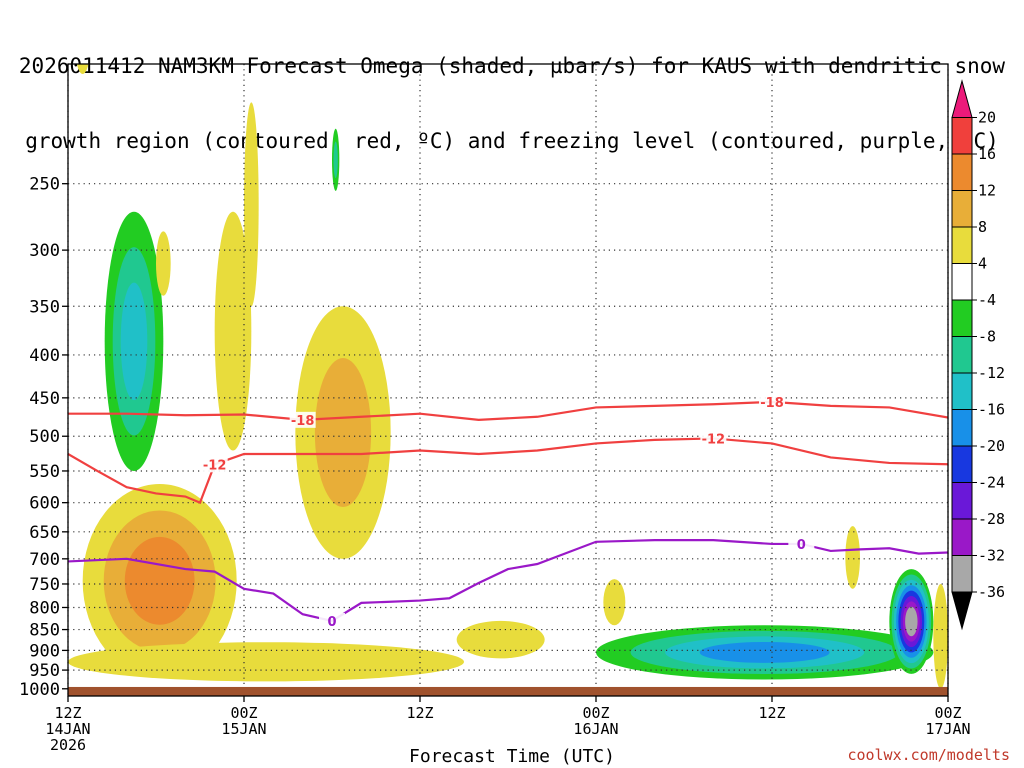 The image size is (1024, 768). What do you see at coordinates (987, 118) in the screenshot?
I see `colorbar-label: 20` at bounding box center [987, 118].